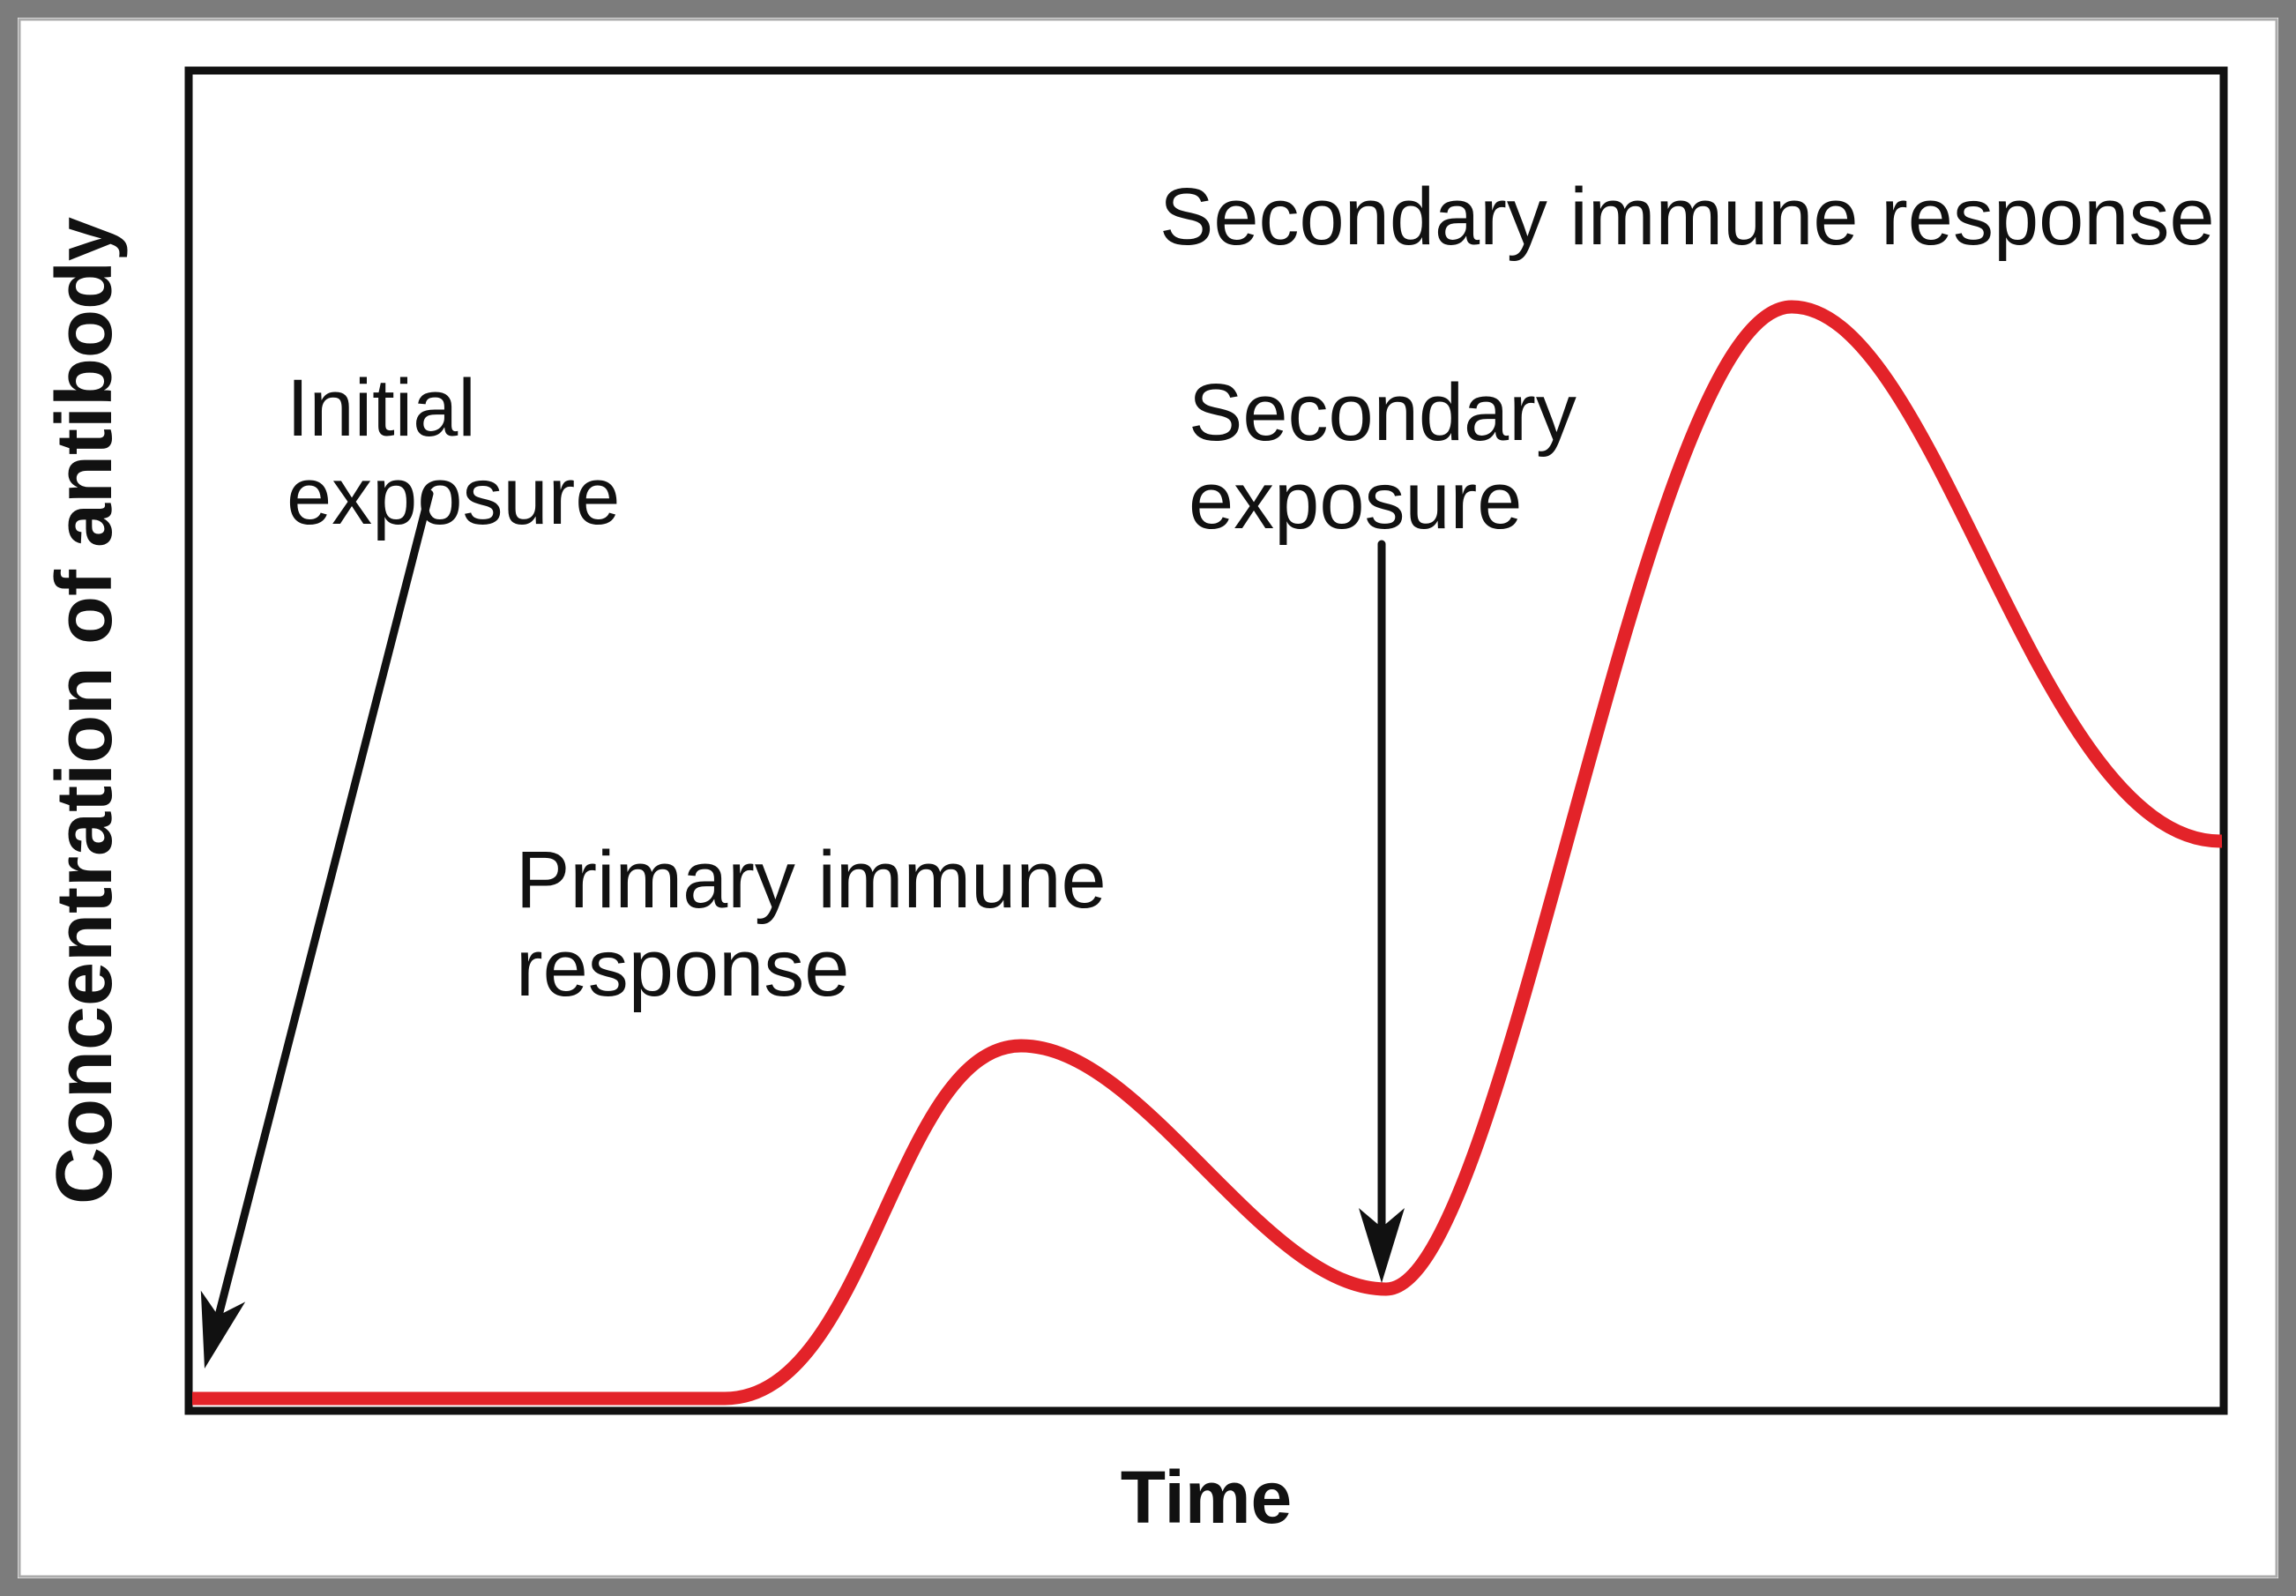 This screenshot has height=1596, width=2296. What do you see at coordinates (84, 710) in the screenshot?
I see `y-axis-label: Concentration of antibody` at bounding box center [84, 710].